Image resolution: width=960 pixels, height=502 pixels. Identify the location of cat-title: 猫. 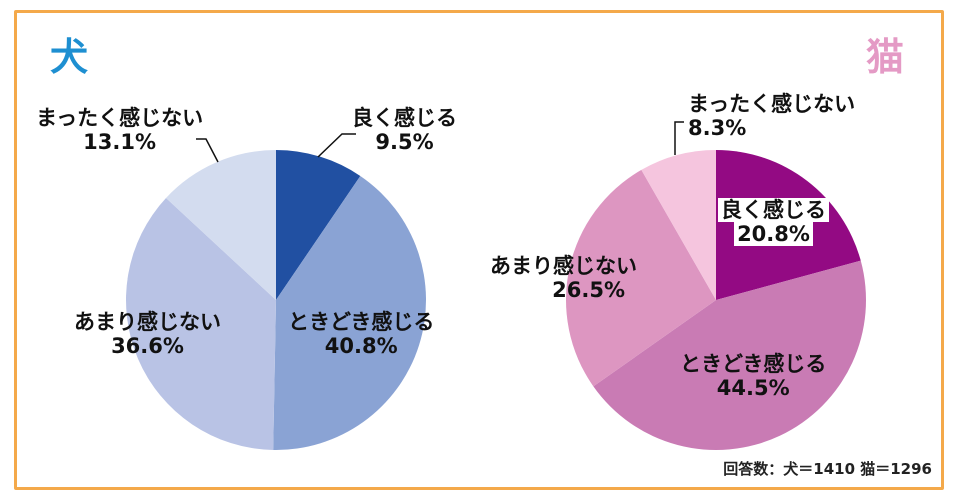
(885, 57).